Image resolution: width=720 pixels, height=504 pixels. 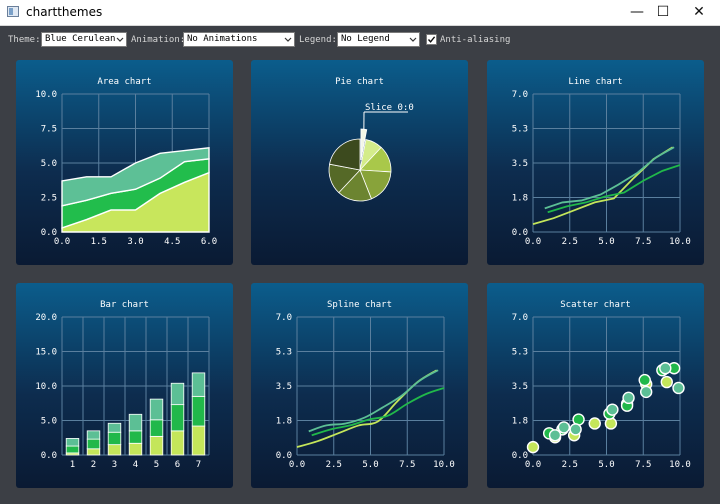 I want to click on pie-chart: Slice 0:0, so click(x=371, y=152).